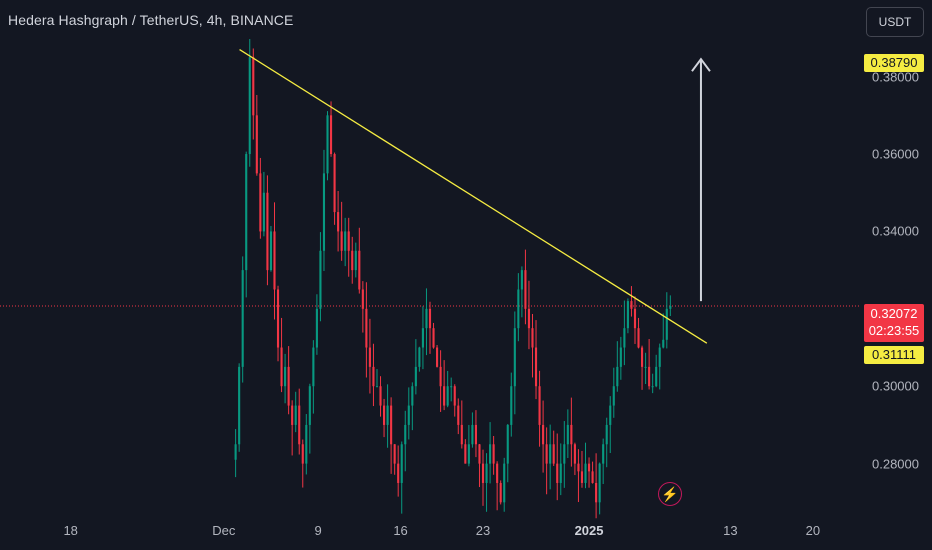 The width and height of the screenshot is (932, 550). What do you see at coordinates (589, 530) in the screenshot?
I see `time-tick-label: 2025` at bounding box center [589, 530].